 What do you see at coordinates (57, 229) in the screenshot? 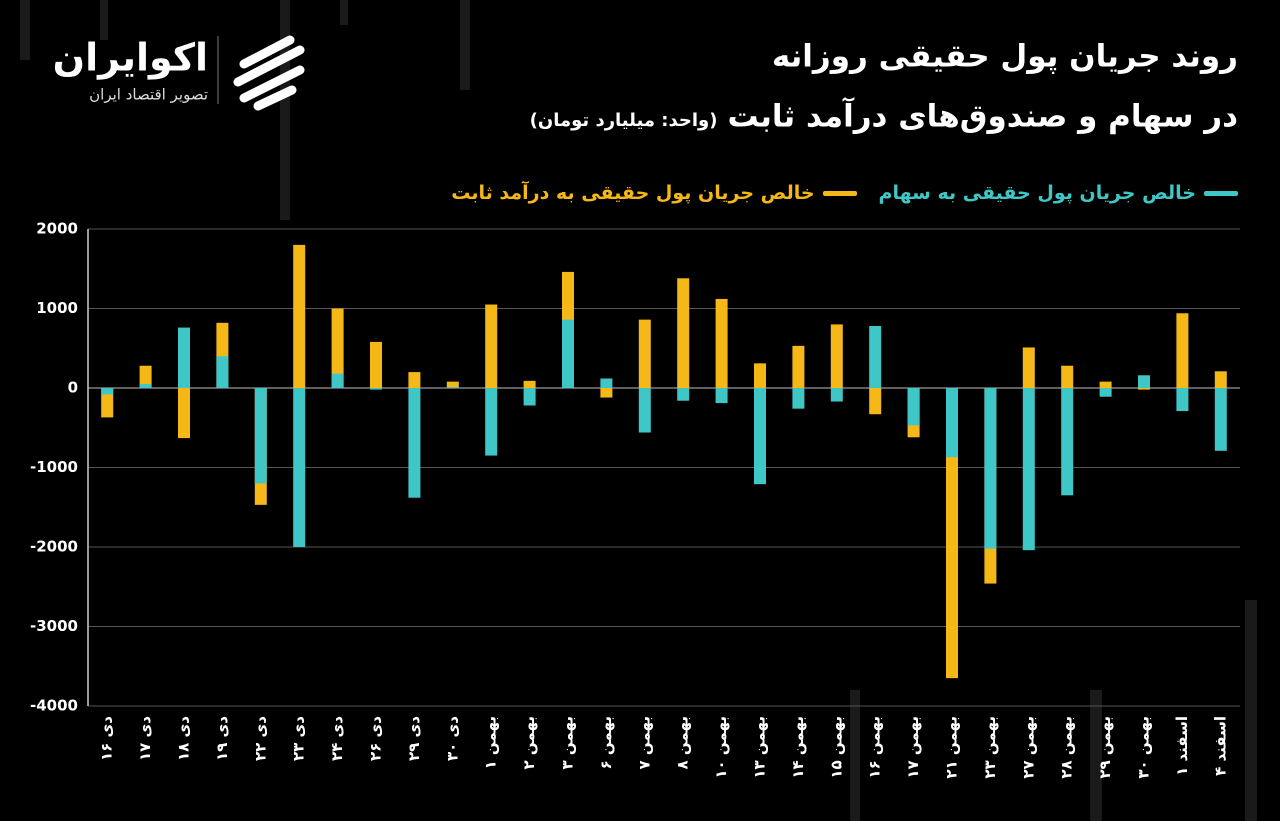
I see `y-tick-label: 2000` at bounding box center [57, 229].